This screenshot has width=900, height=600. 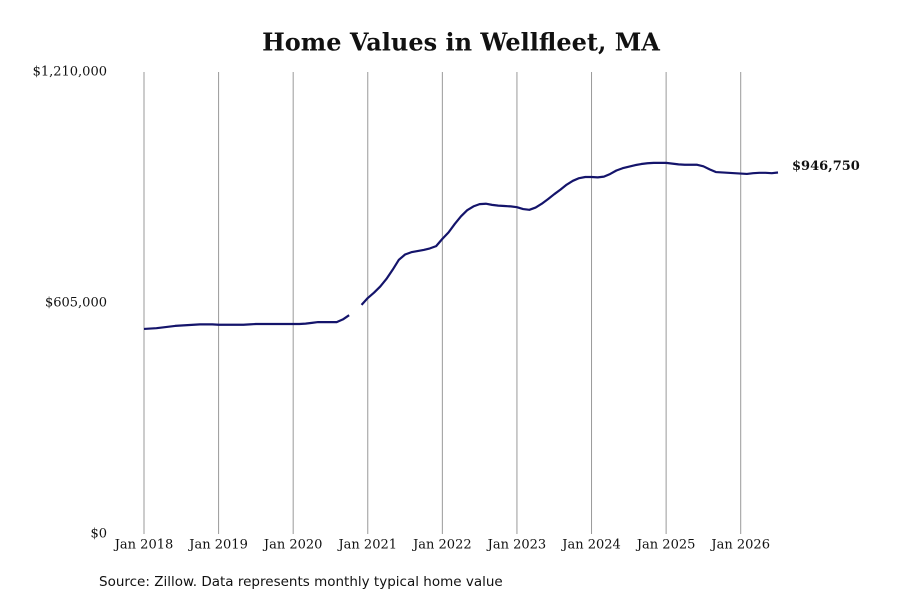 What do you see at coordinates (70, 72) in the screenshot?
I see `y-tick-label: $1,210,000` at bounding box center [70, 72].